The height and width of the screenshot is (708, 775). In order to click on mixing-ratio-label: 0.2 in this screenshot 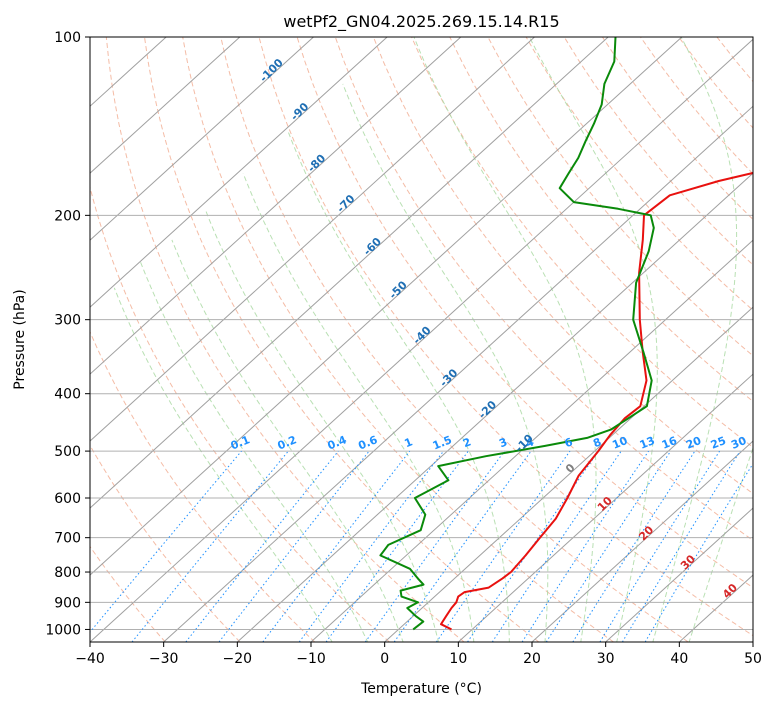, I will do `click(287, 442)`.